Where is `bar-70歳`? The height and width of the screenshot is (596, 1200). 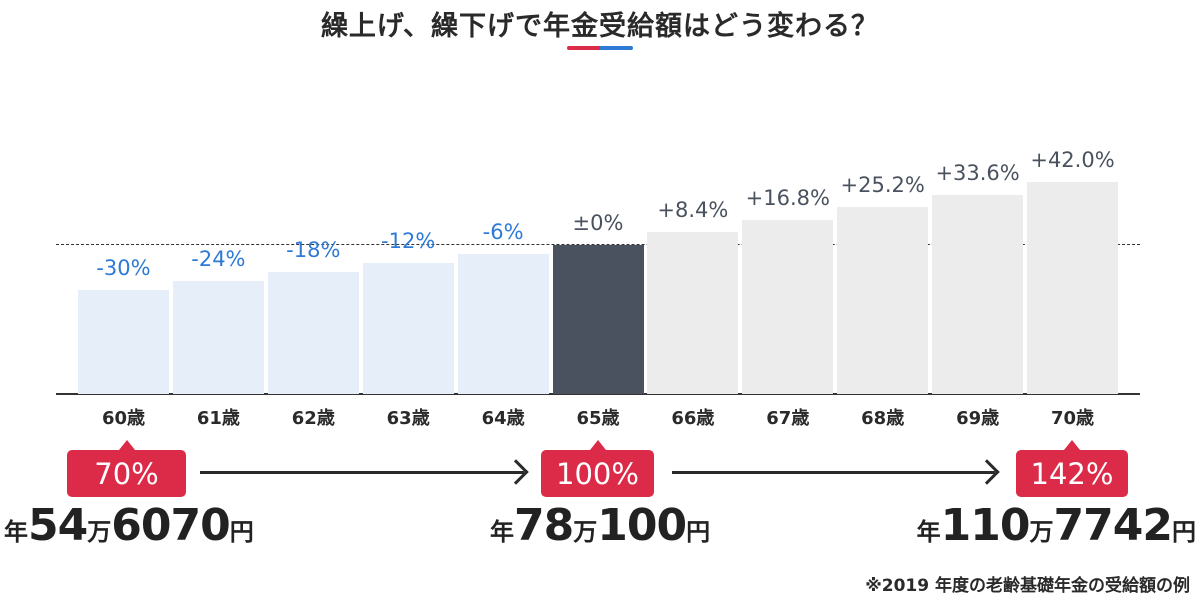
bar-70歳 is located at coordinates (1072, 288).